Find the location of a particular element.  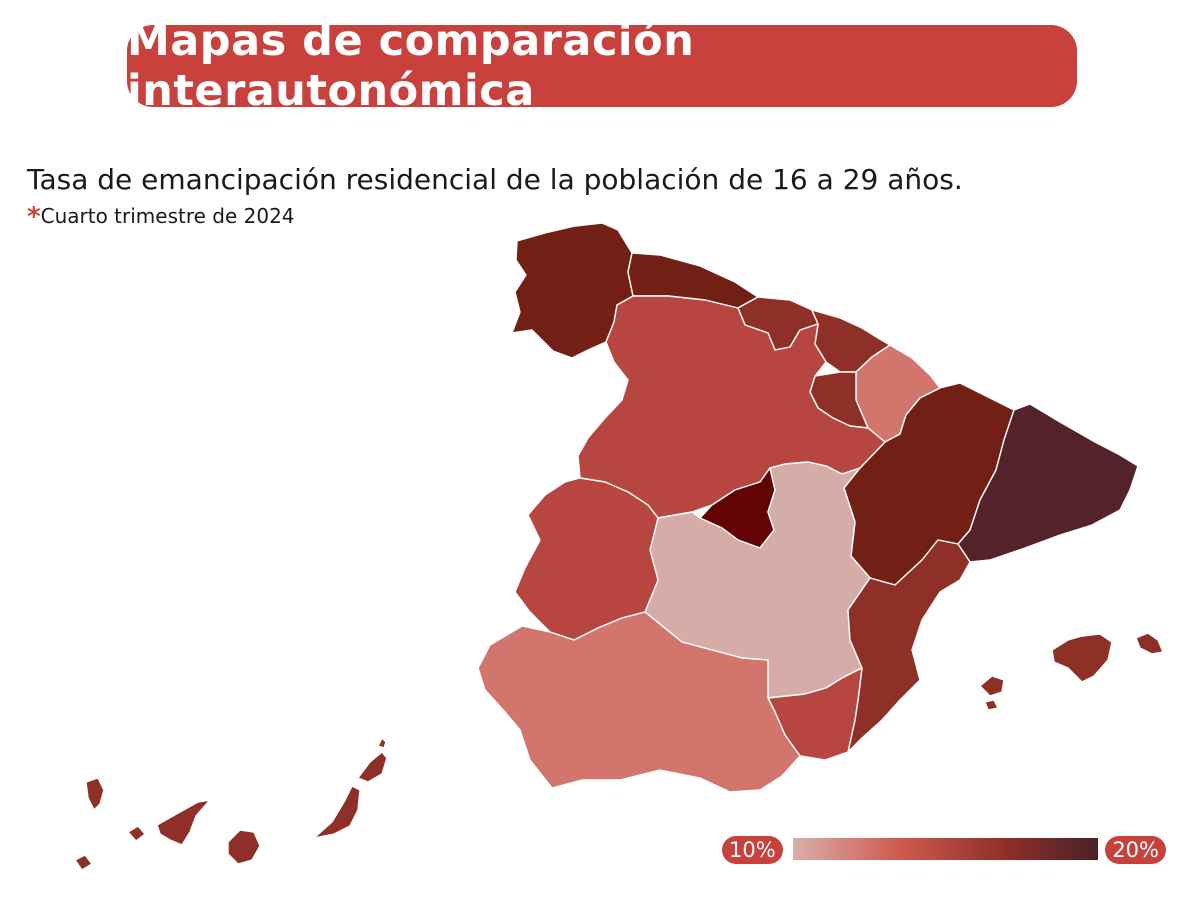

period-note: *Cuarto trimestre de 2024 is located at coordinates (161, 216).